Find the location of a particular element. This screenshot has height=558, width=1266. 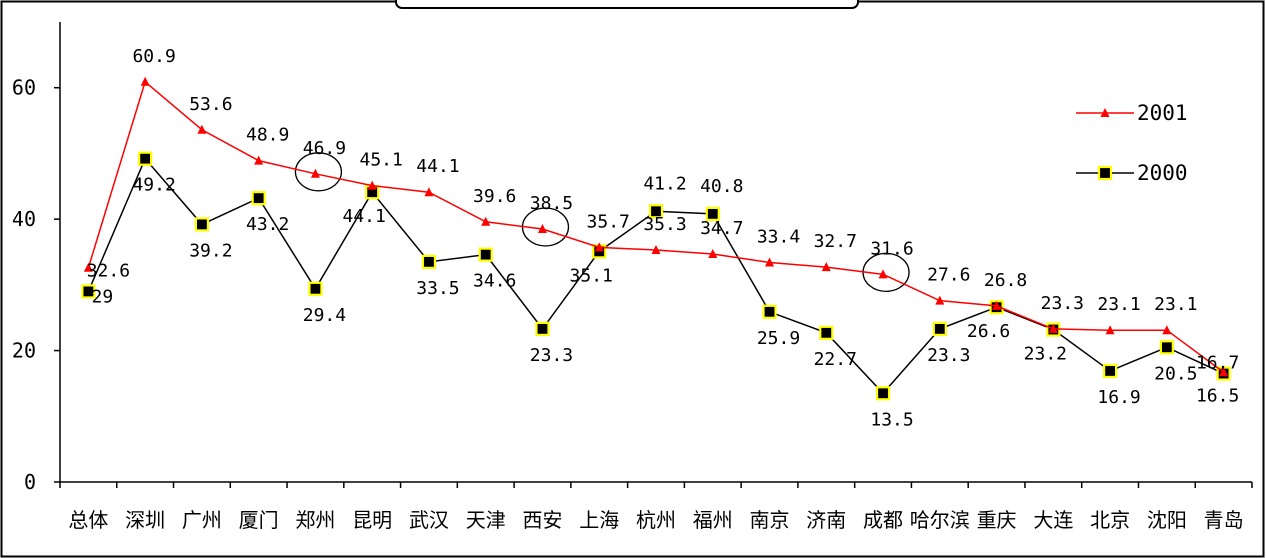

data-label-2001: 16.7 is located at coordinates (1217, 362).